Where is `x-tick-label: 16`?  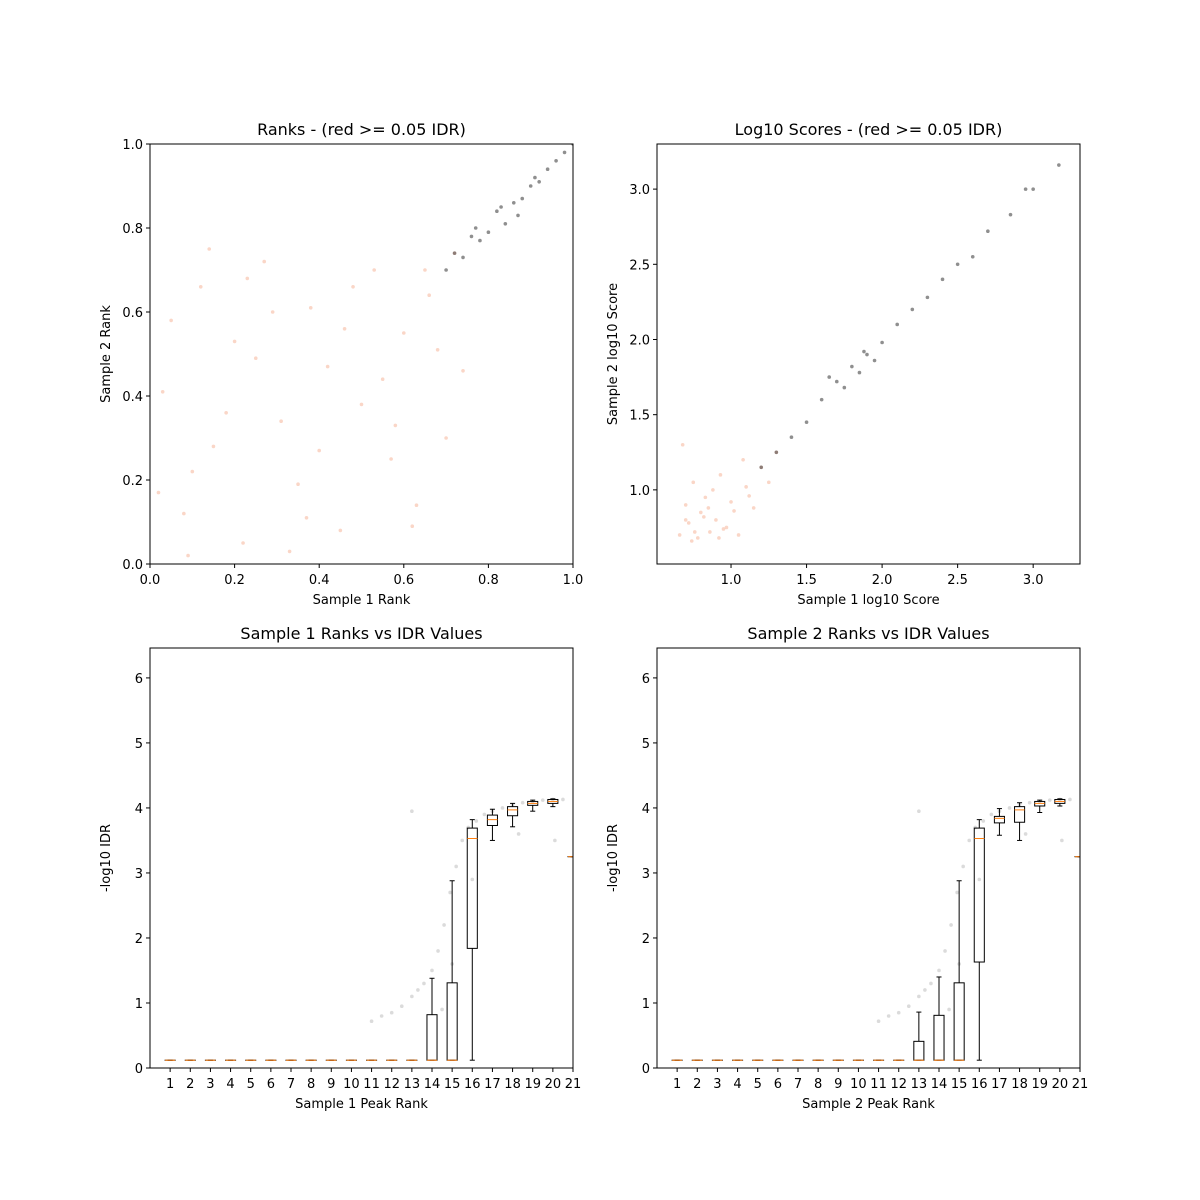
x-tick-label: 16 is located at coordinates (472, 1084).